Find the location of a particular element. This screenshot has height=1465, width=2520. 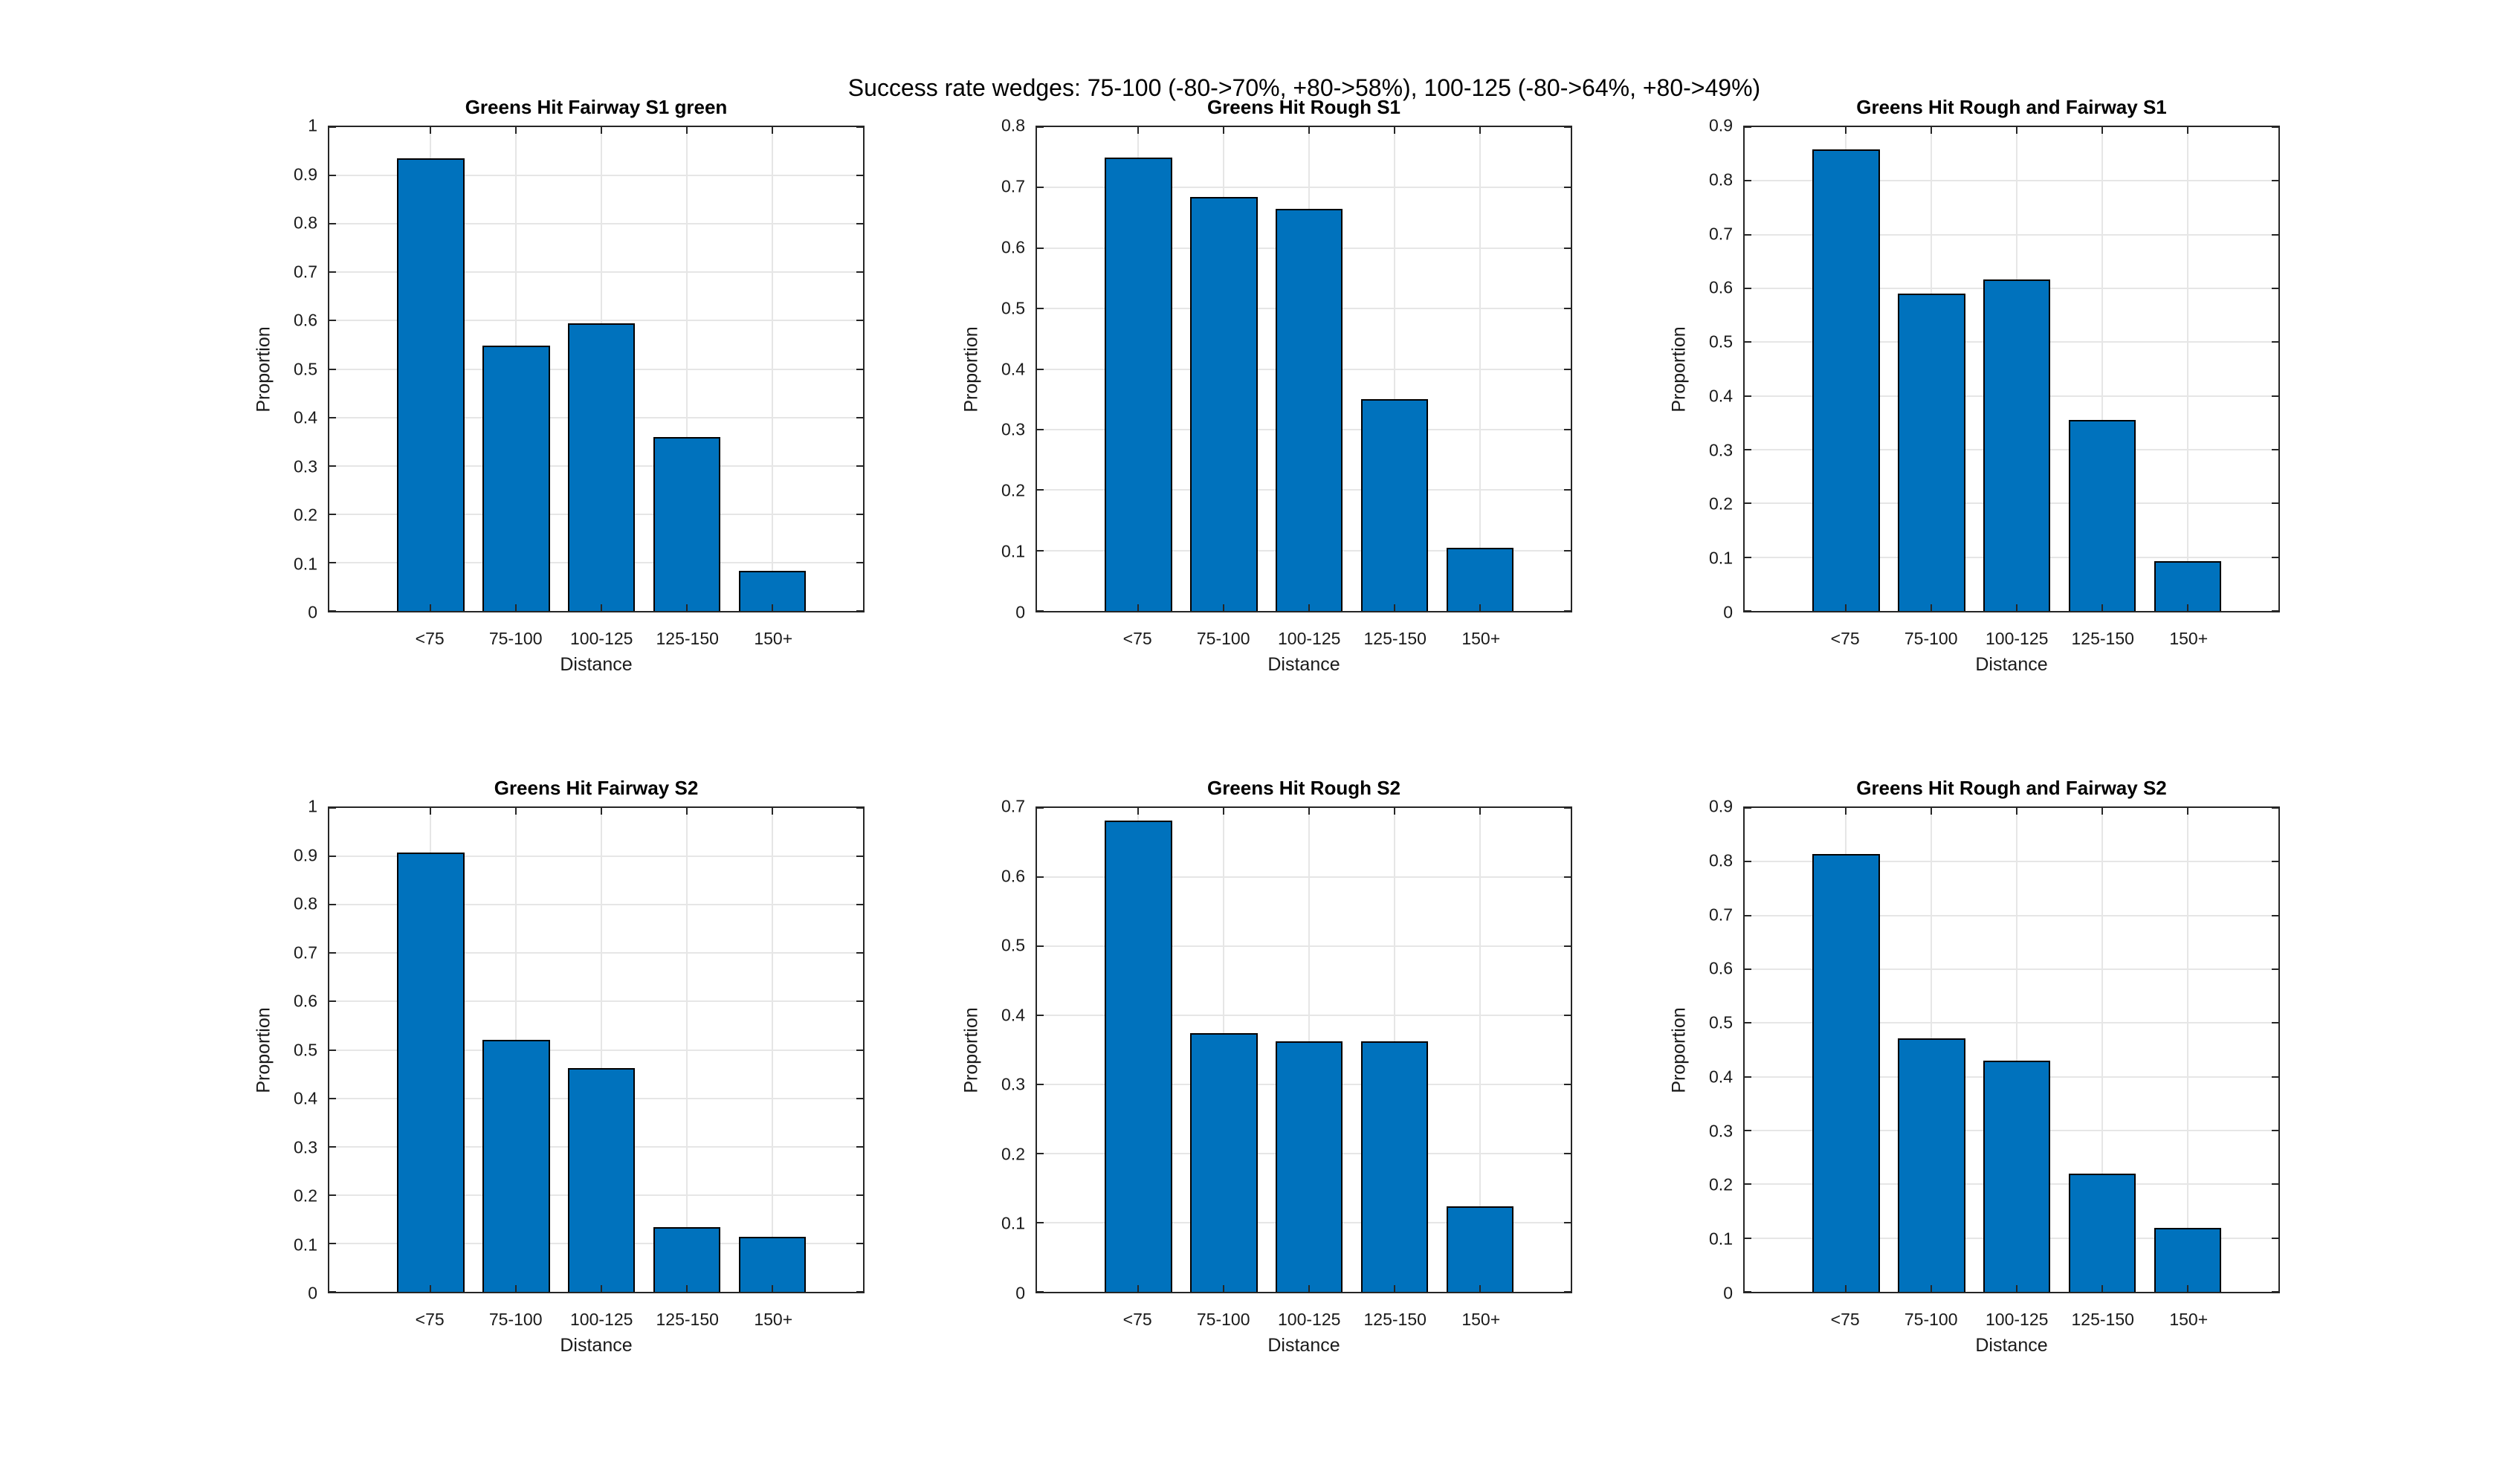

x-axis-label: Distance is located at coordinates (2012, 664).